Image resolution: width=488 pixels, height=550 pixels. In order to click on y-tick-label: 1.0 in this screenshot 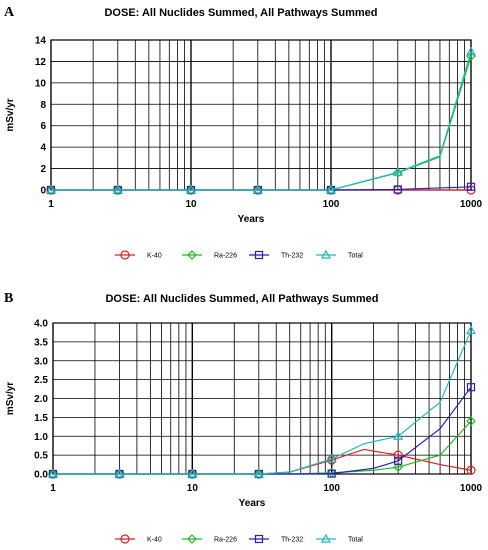, I will do `click(41, 437)`.